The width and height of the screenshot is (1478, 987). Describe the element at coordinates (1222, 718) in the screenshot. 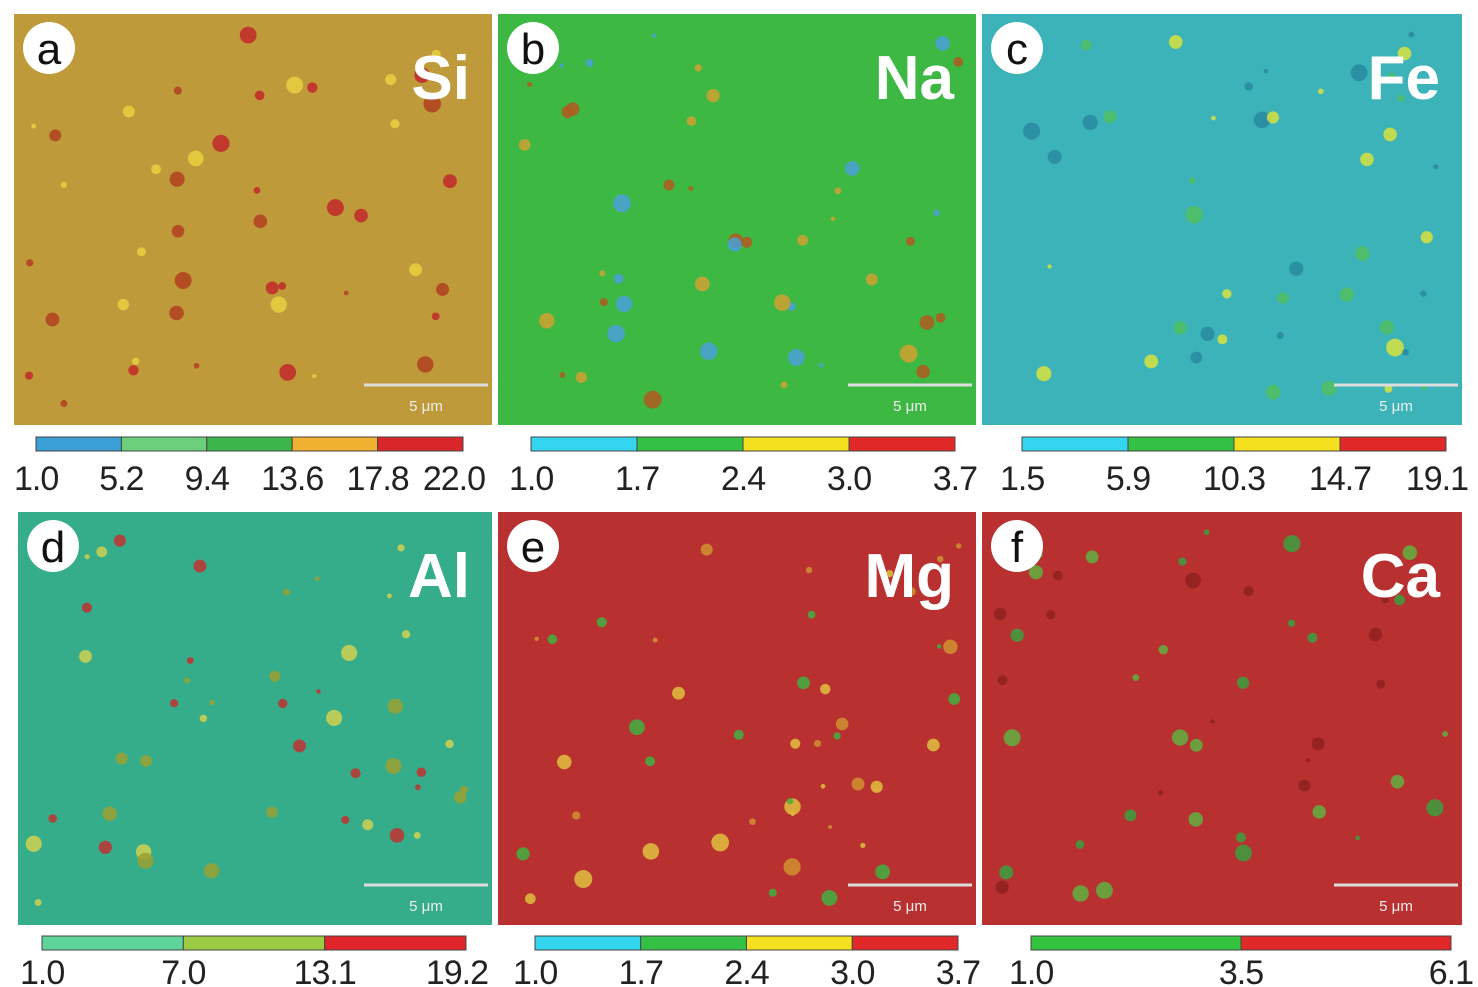

I see `map` at that location.